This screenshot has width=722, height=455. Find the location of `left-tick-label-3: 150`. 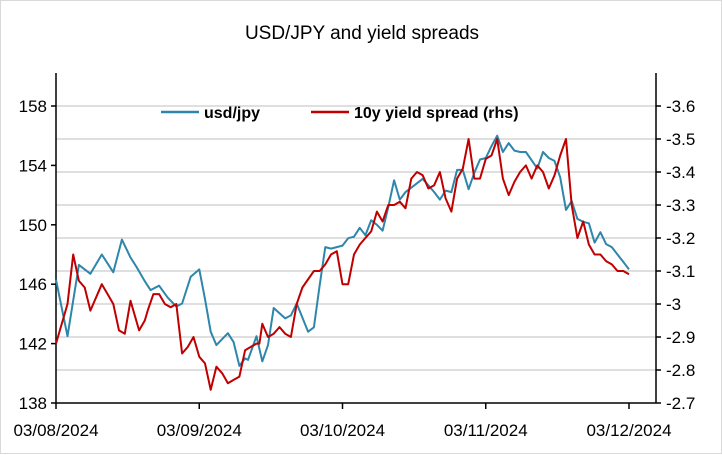

left-tick-label-3: 150 is located at coordinates (33, 225).